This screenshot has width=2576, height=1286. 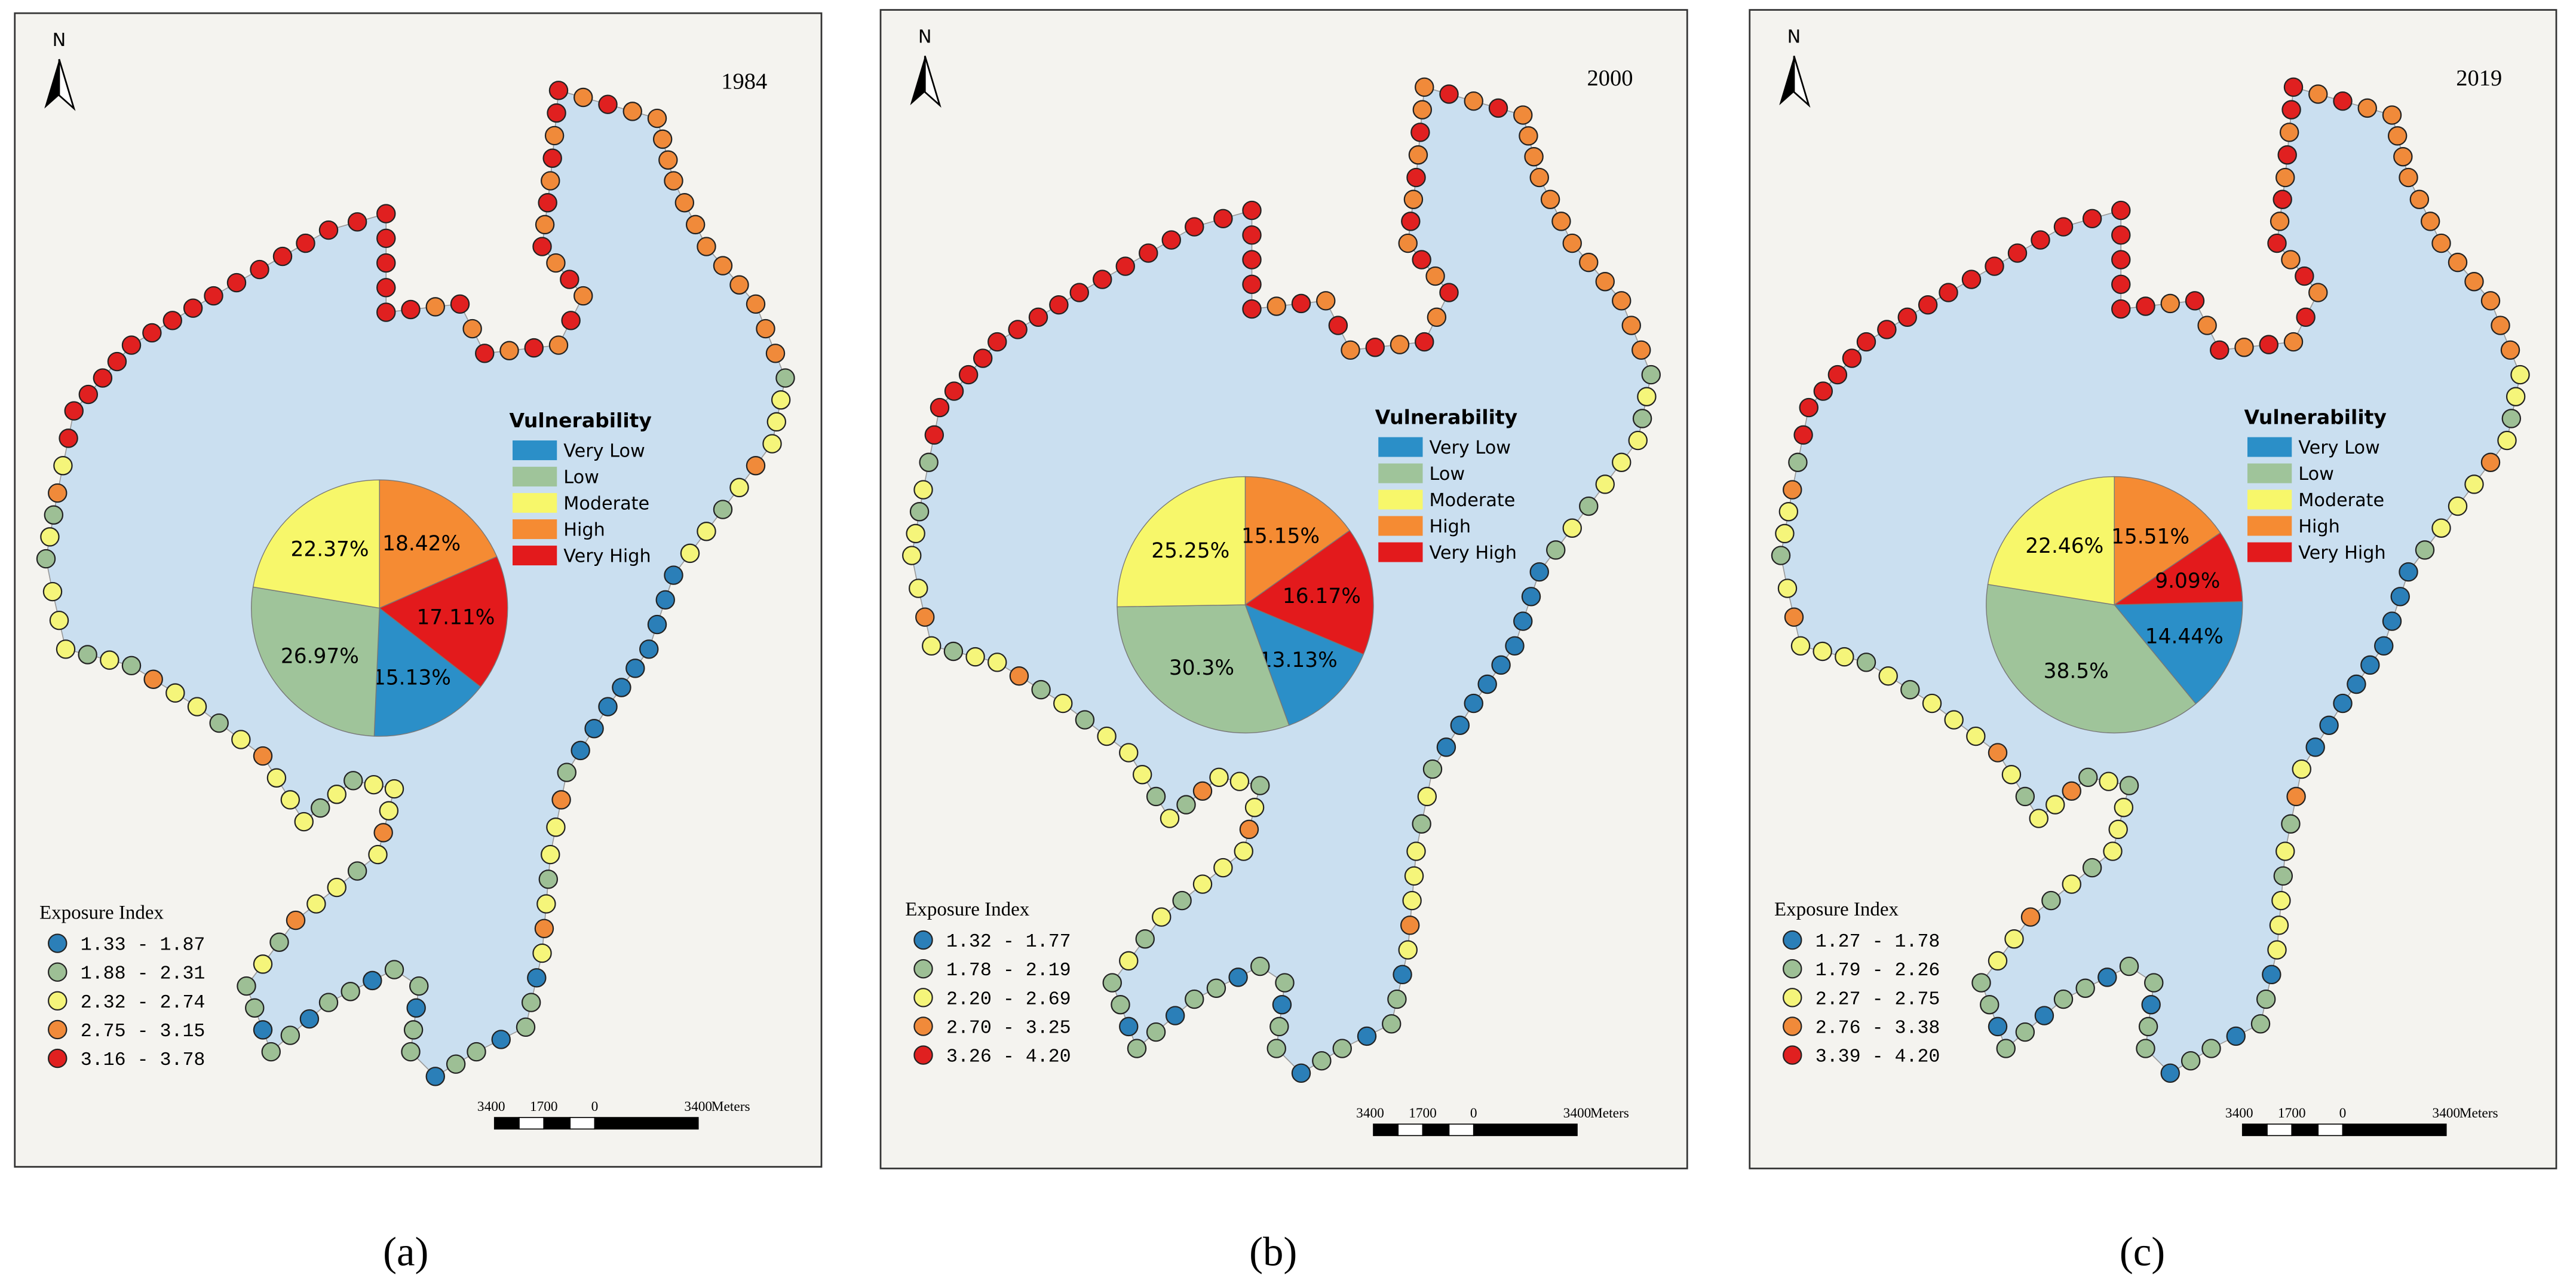 I want to click on panel-caption: (a), so click(x=406, y=1252).